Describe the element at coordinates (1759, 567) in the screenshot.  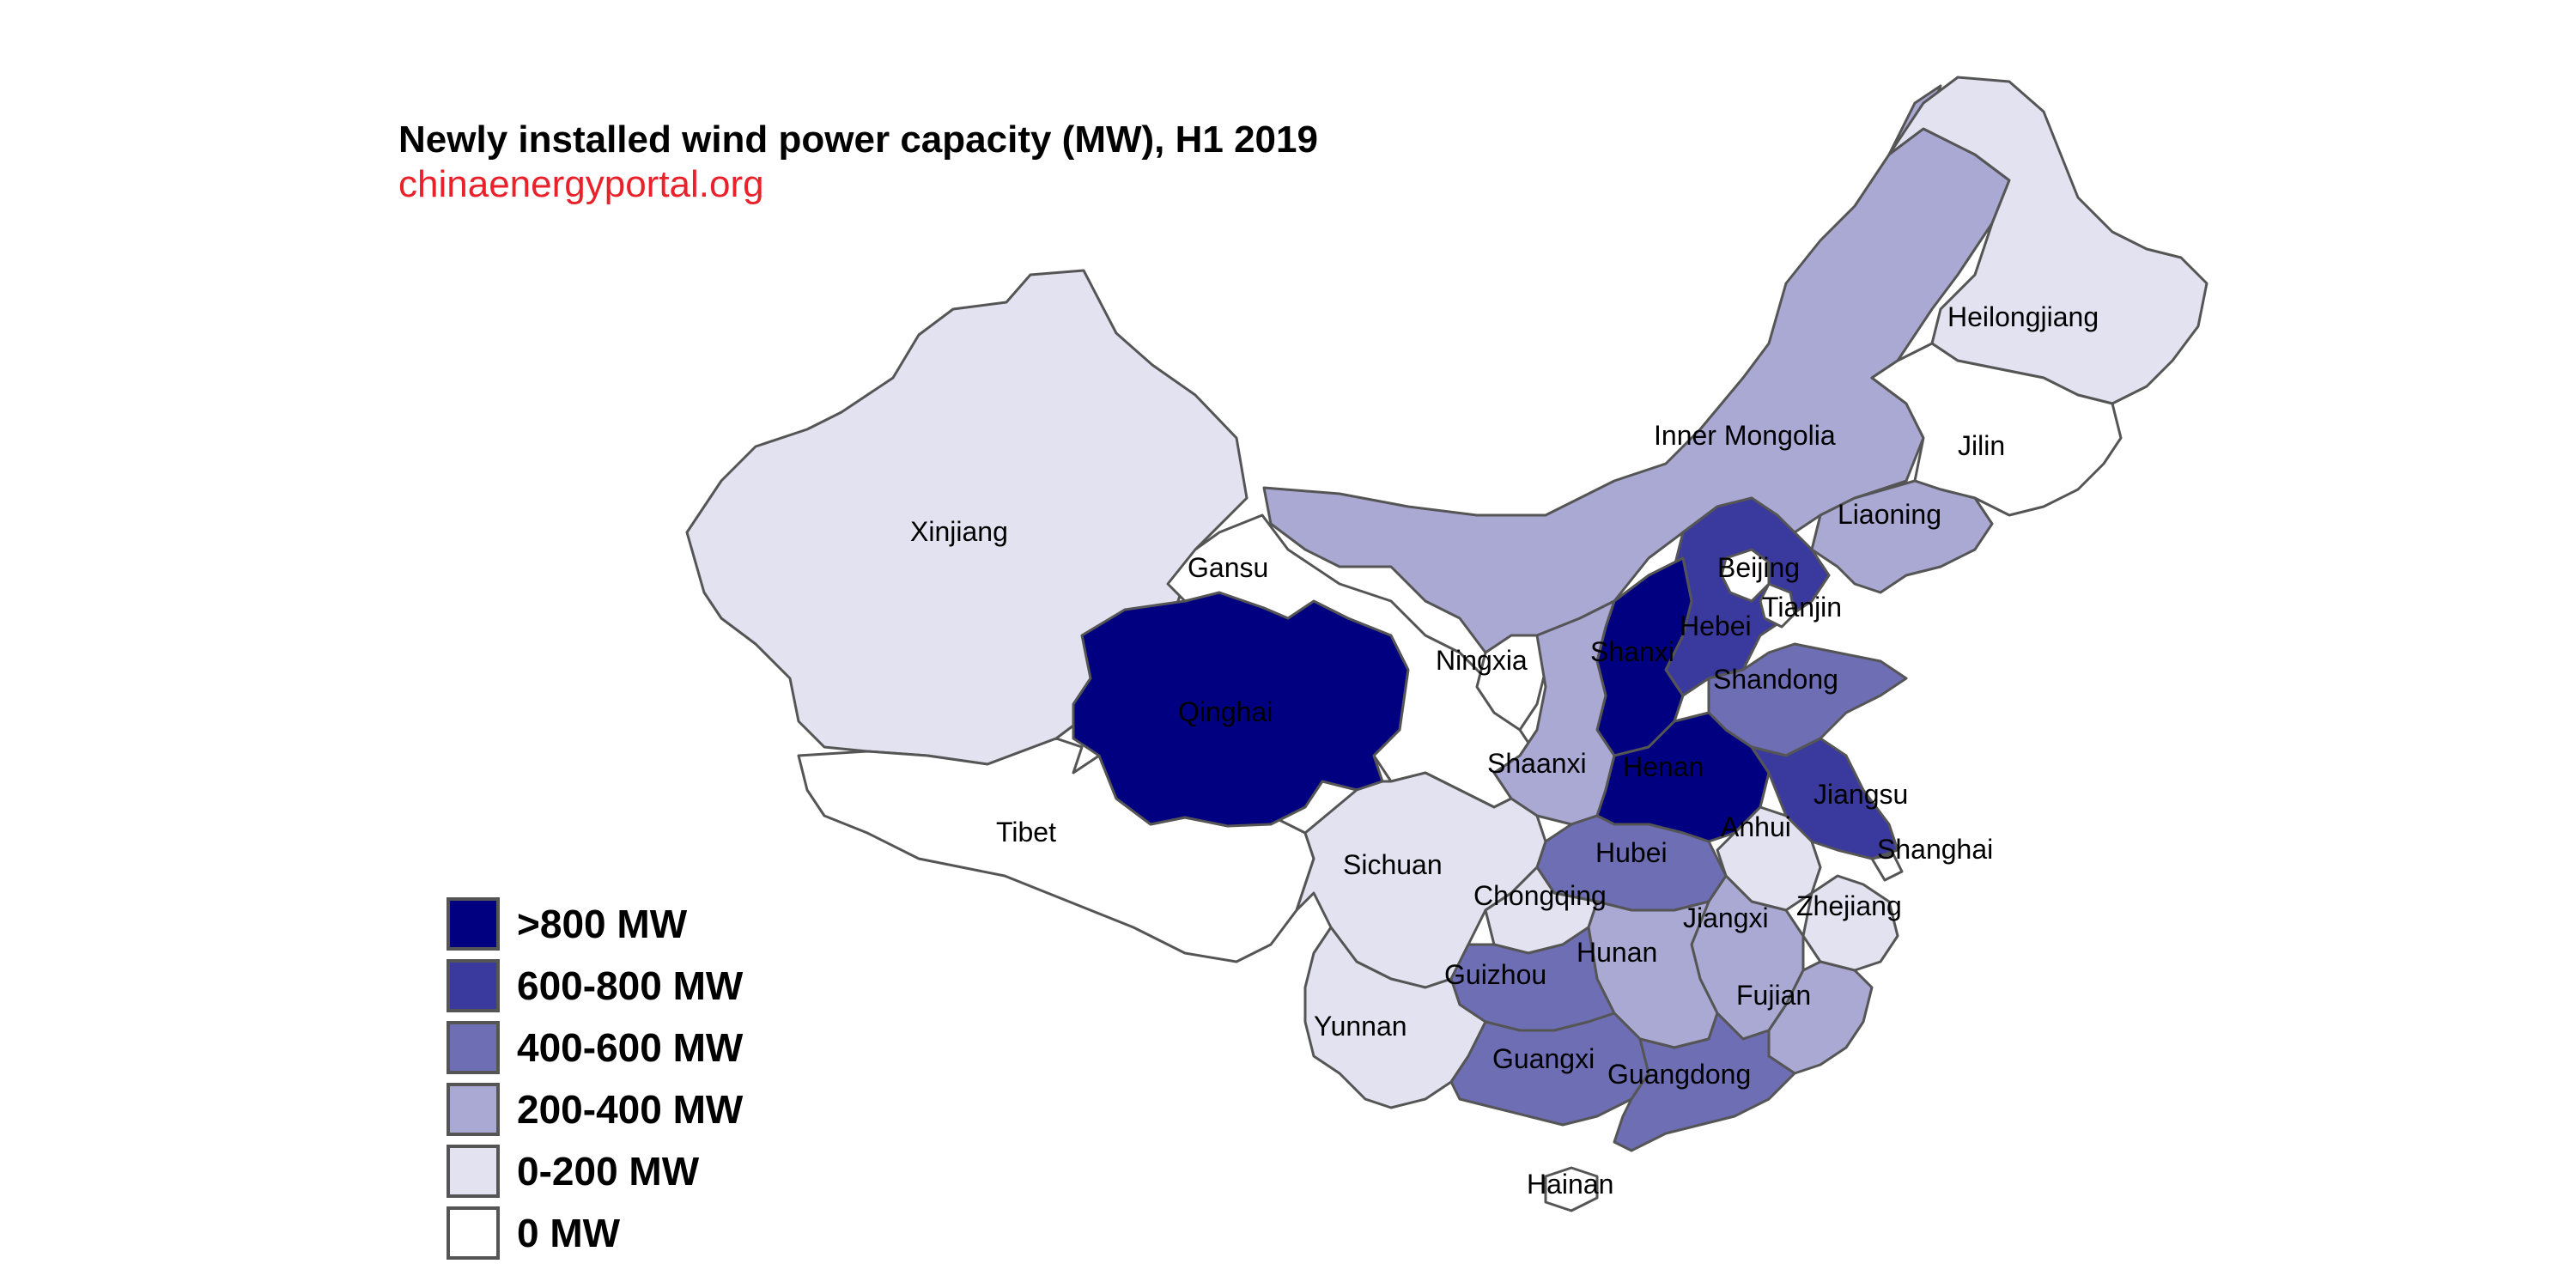
I see `label-beijing: Beijing` at that location.